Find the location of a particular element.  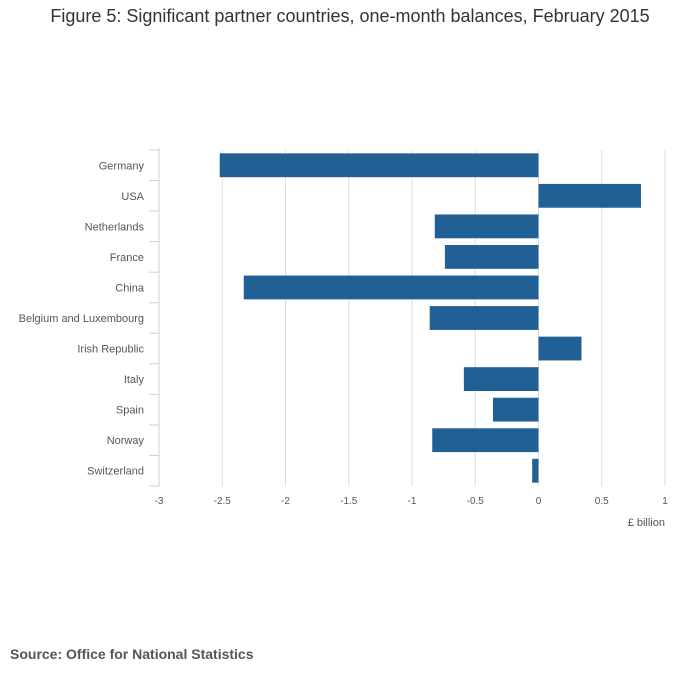

category-label: China is located at coordinates (130, 288).